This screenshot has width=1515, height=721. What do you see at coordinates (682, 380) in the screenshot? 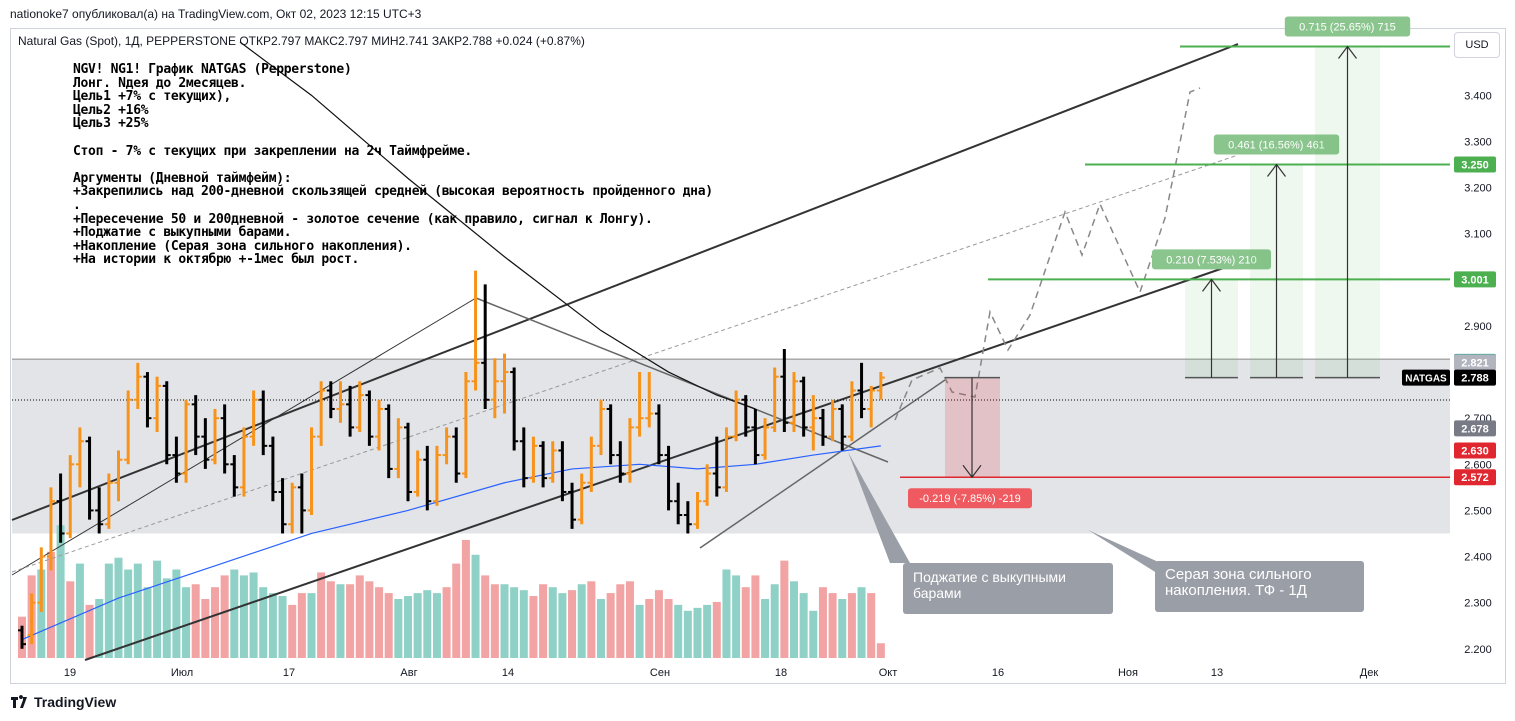
I see `trend-line` at bounding box center [682, 380].